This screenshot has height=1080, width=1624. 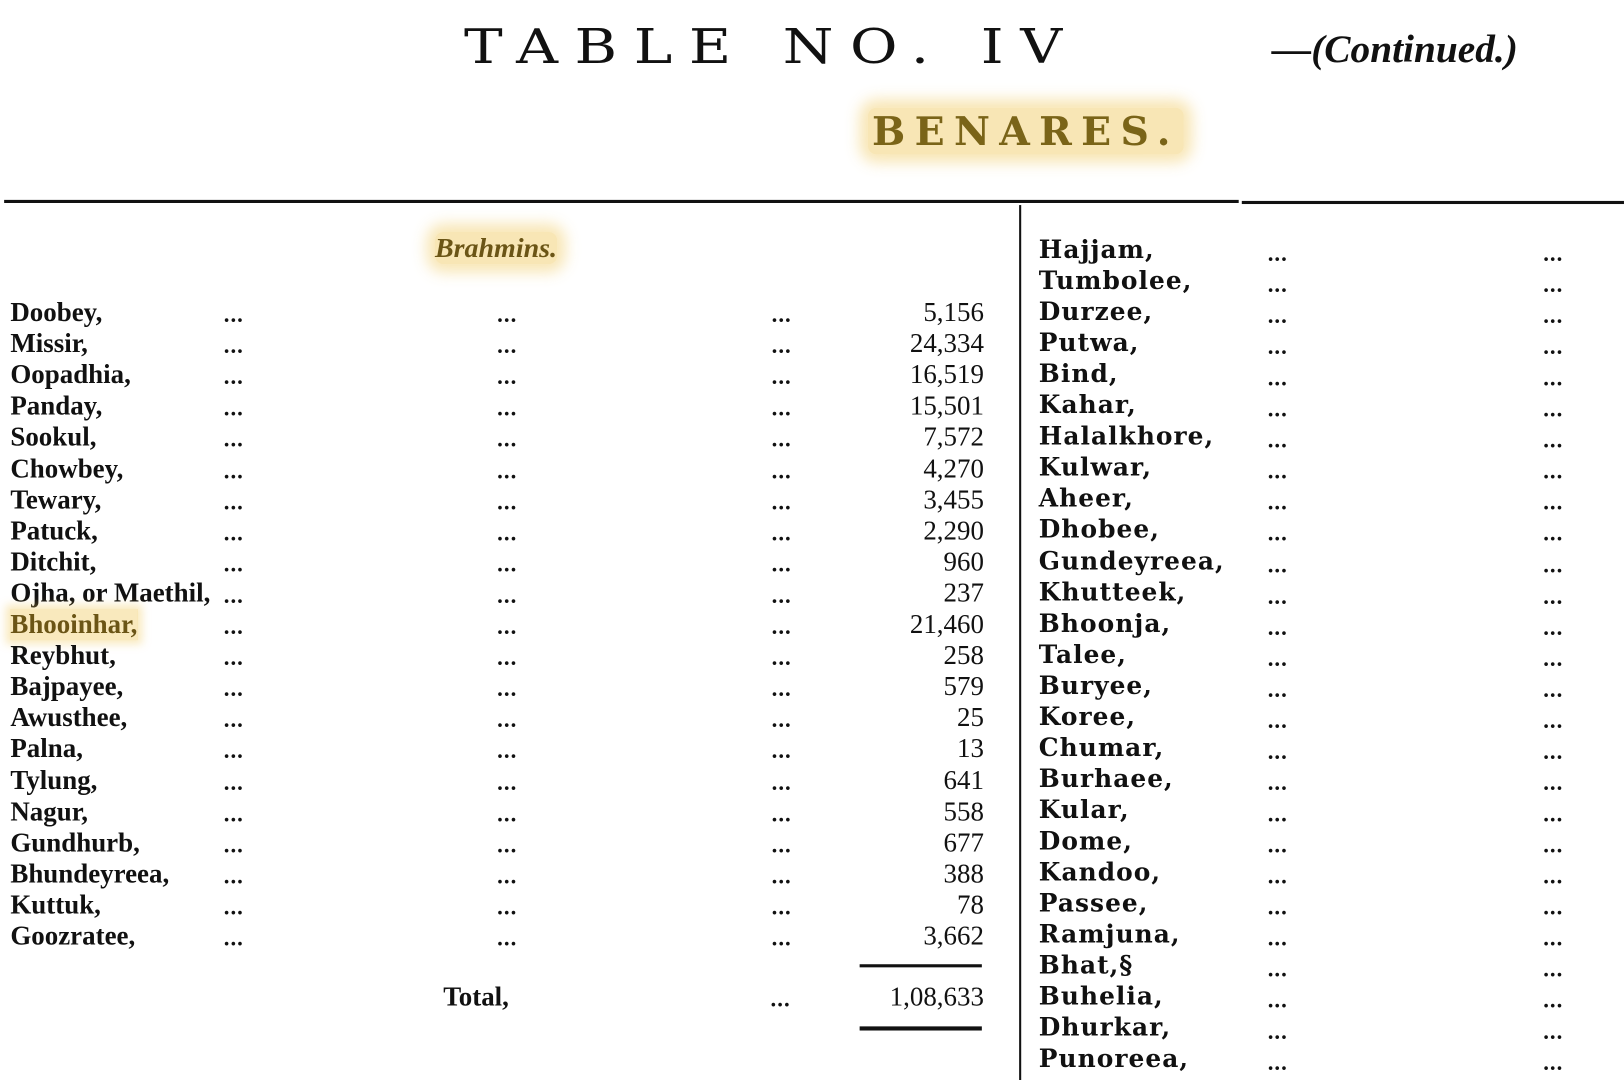 What do you see at coordinates (970, 717) in the screenshot?
I see `row-value: 25` at bounding box center [970, 717].